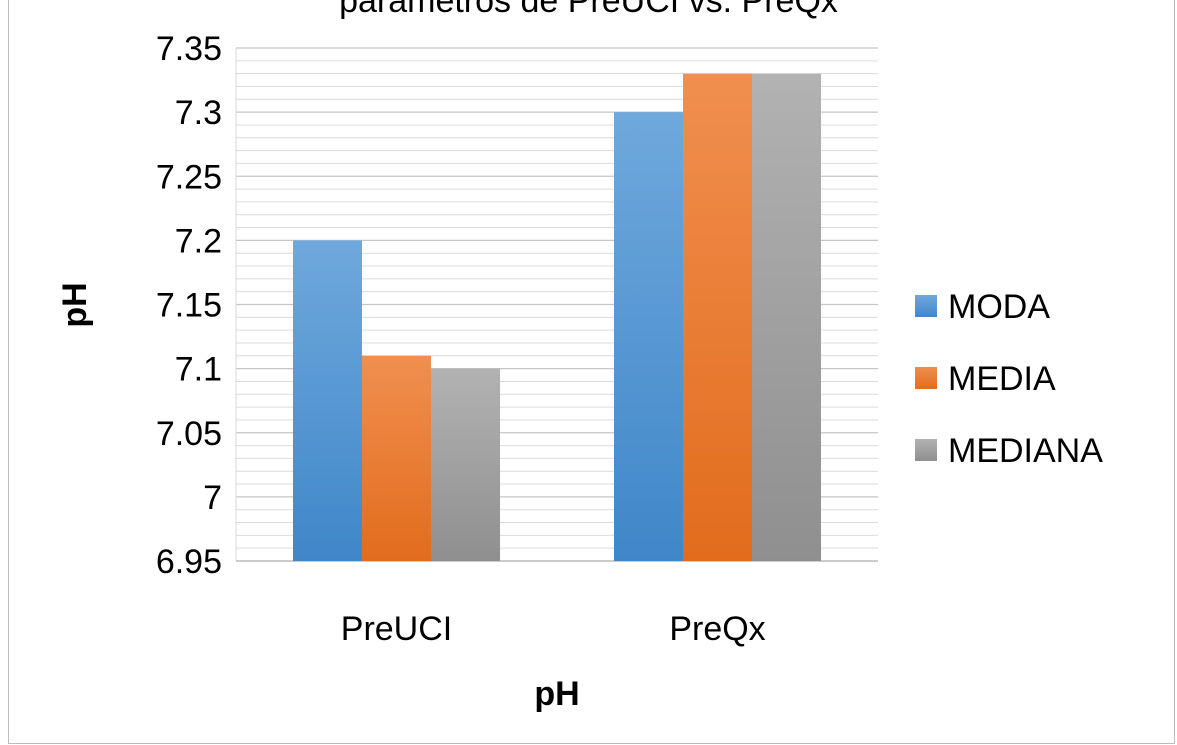 This screenshot has width=1177, height=745. I want to click on chart-title: parámetros de PreUCI vs. PreQx, so click(588, 10).